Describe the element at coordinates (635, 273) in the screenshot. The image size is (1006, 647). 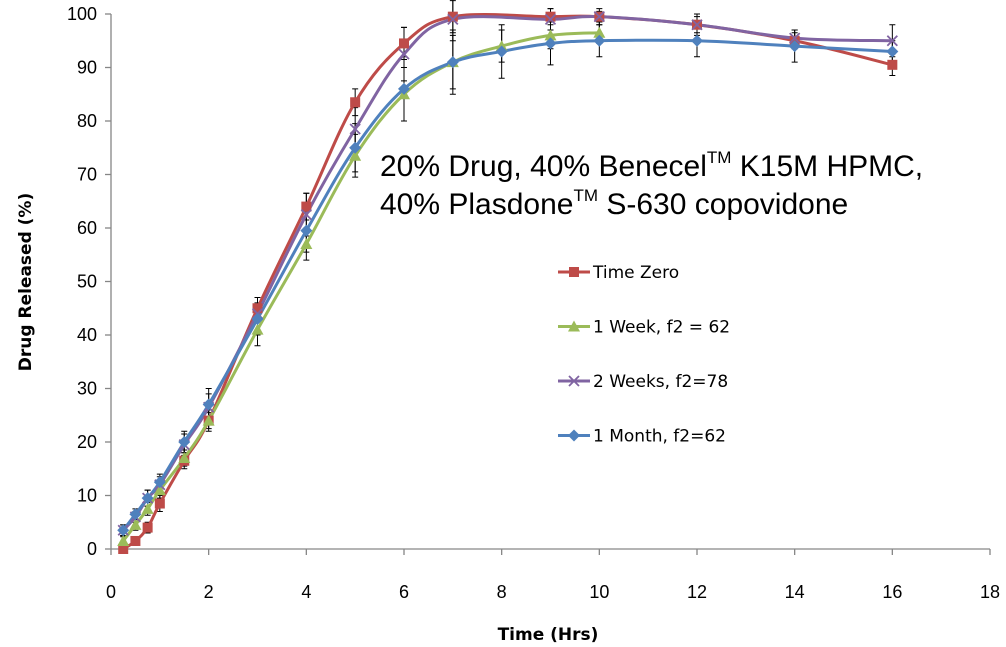
I see `legend-label: Time Zero` at that location.